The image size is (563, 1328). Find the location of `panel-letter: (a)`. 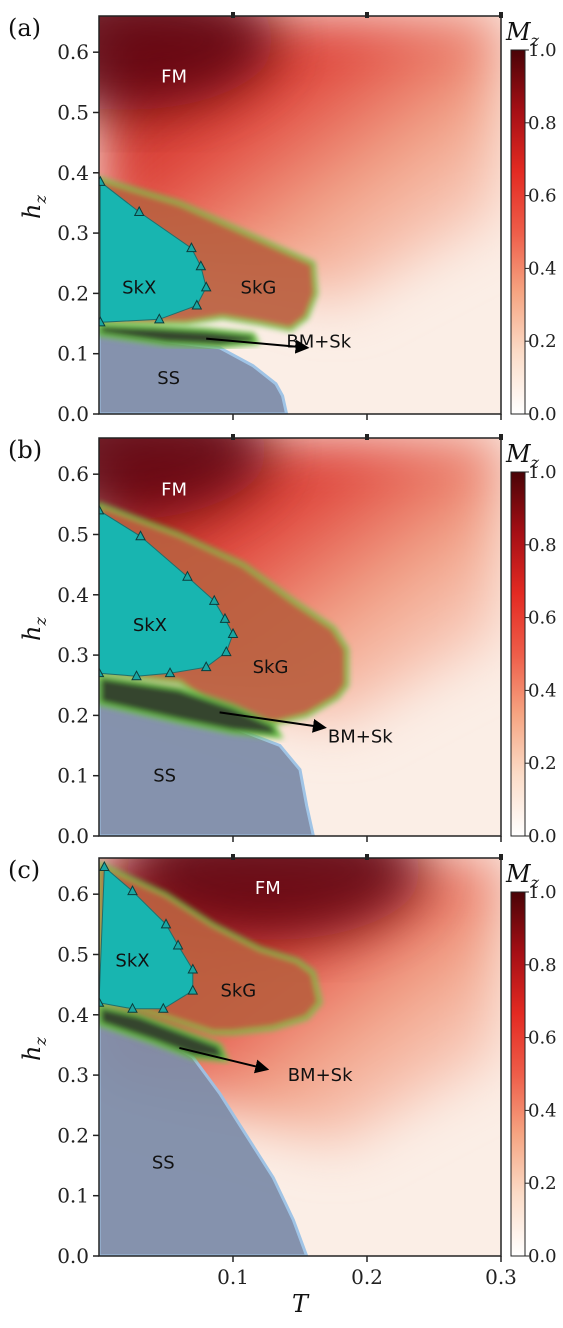

panel-letter: (a) is located at coordinates (24, 28).